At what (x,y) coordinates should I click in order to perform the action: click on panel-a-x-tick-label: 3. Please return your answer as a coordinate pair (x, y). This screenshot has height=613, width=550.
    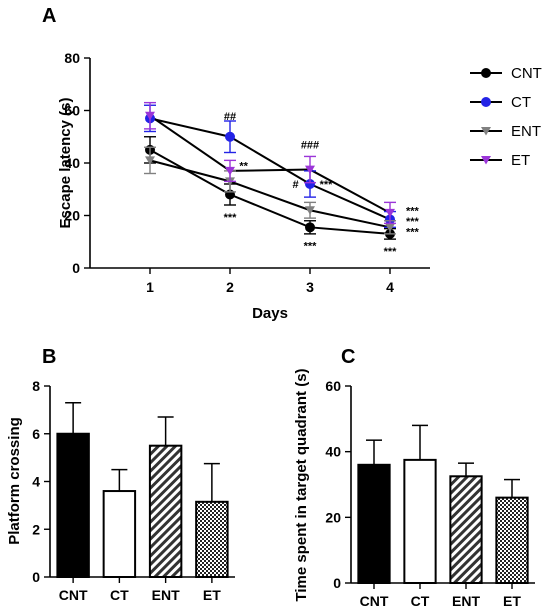
    Looking at the image, I should click on (310, 287).